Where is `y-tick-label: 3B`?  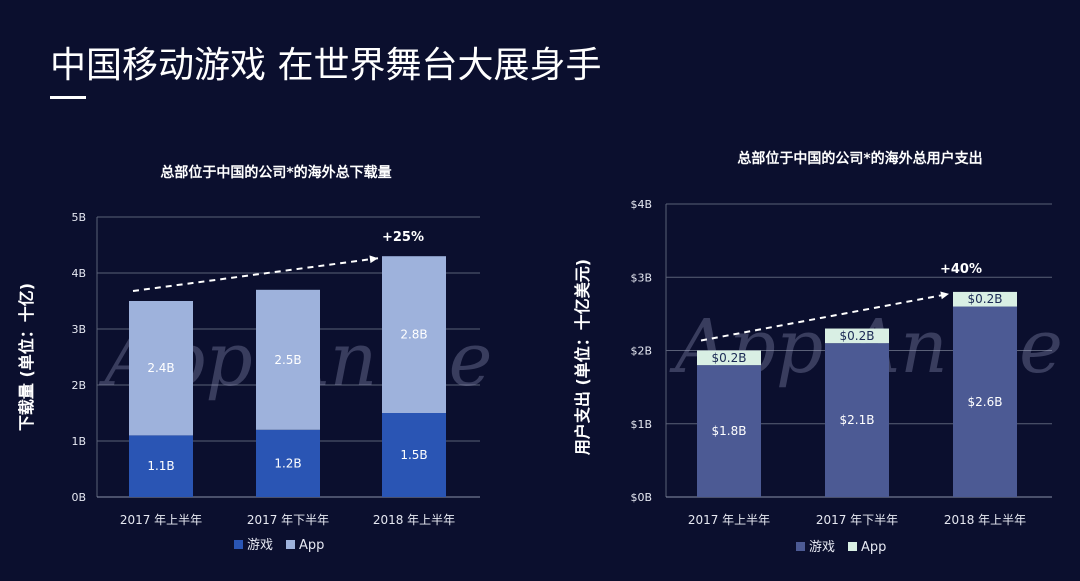 y-tick-label: 3B is located at coordinates (78, 329).